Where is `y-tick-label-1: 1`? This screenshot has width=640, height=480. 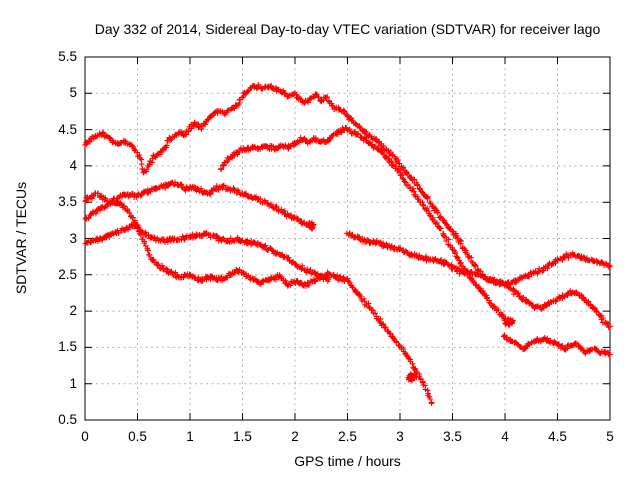
y-tick-label-1: 1 is located at coordinates (73, 383).